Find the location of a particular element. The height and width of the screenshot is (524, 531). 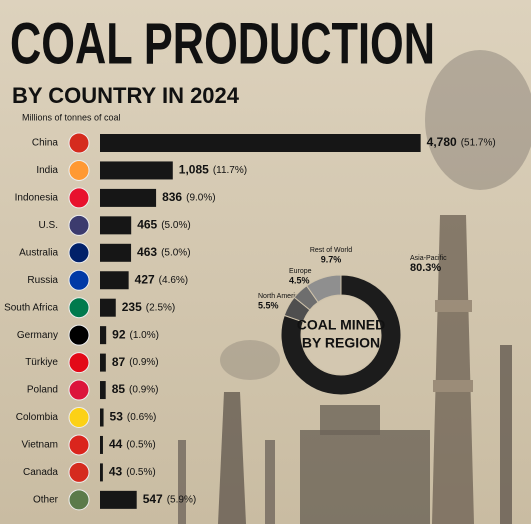

donut-hole is located at coordinates (341, 335).